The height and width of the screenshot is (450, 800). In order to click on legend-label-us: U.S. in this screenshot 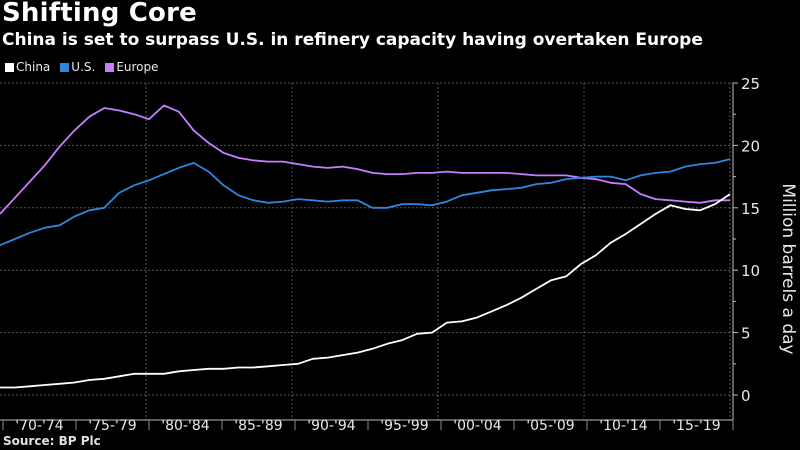, I will do `click(83, 67)`.